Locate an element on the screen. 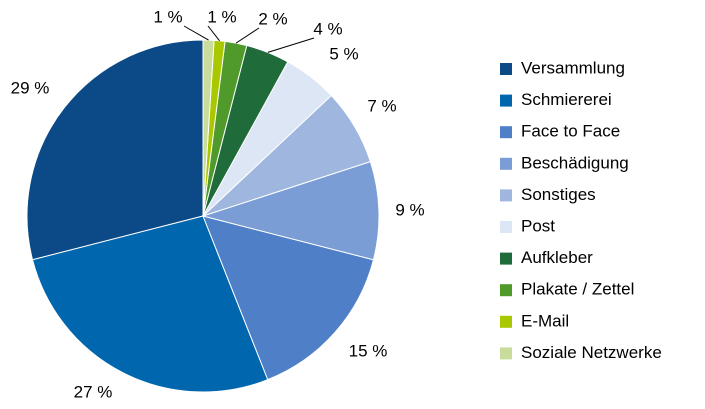  data-label: 9 % is located at coordinates (409, 209).